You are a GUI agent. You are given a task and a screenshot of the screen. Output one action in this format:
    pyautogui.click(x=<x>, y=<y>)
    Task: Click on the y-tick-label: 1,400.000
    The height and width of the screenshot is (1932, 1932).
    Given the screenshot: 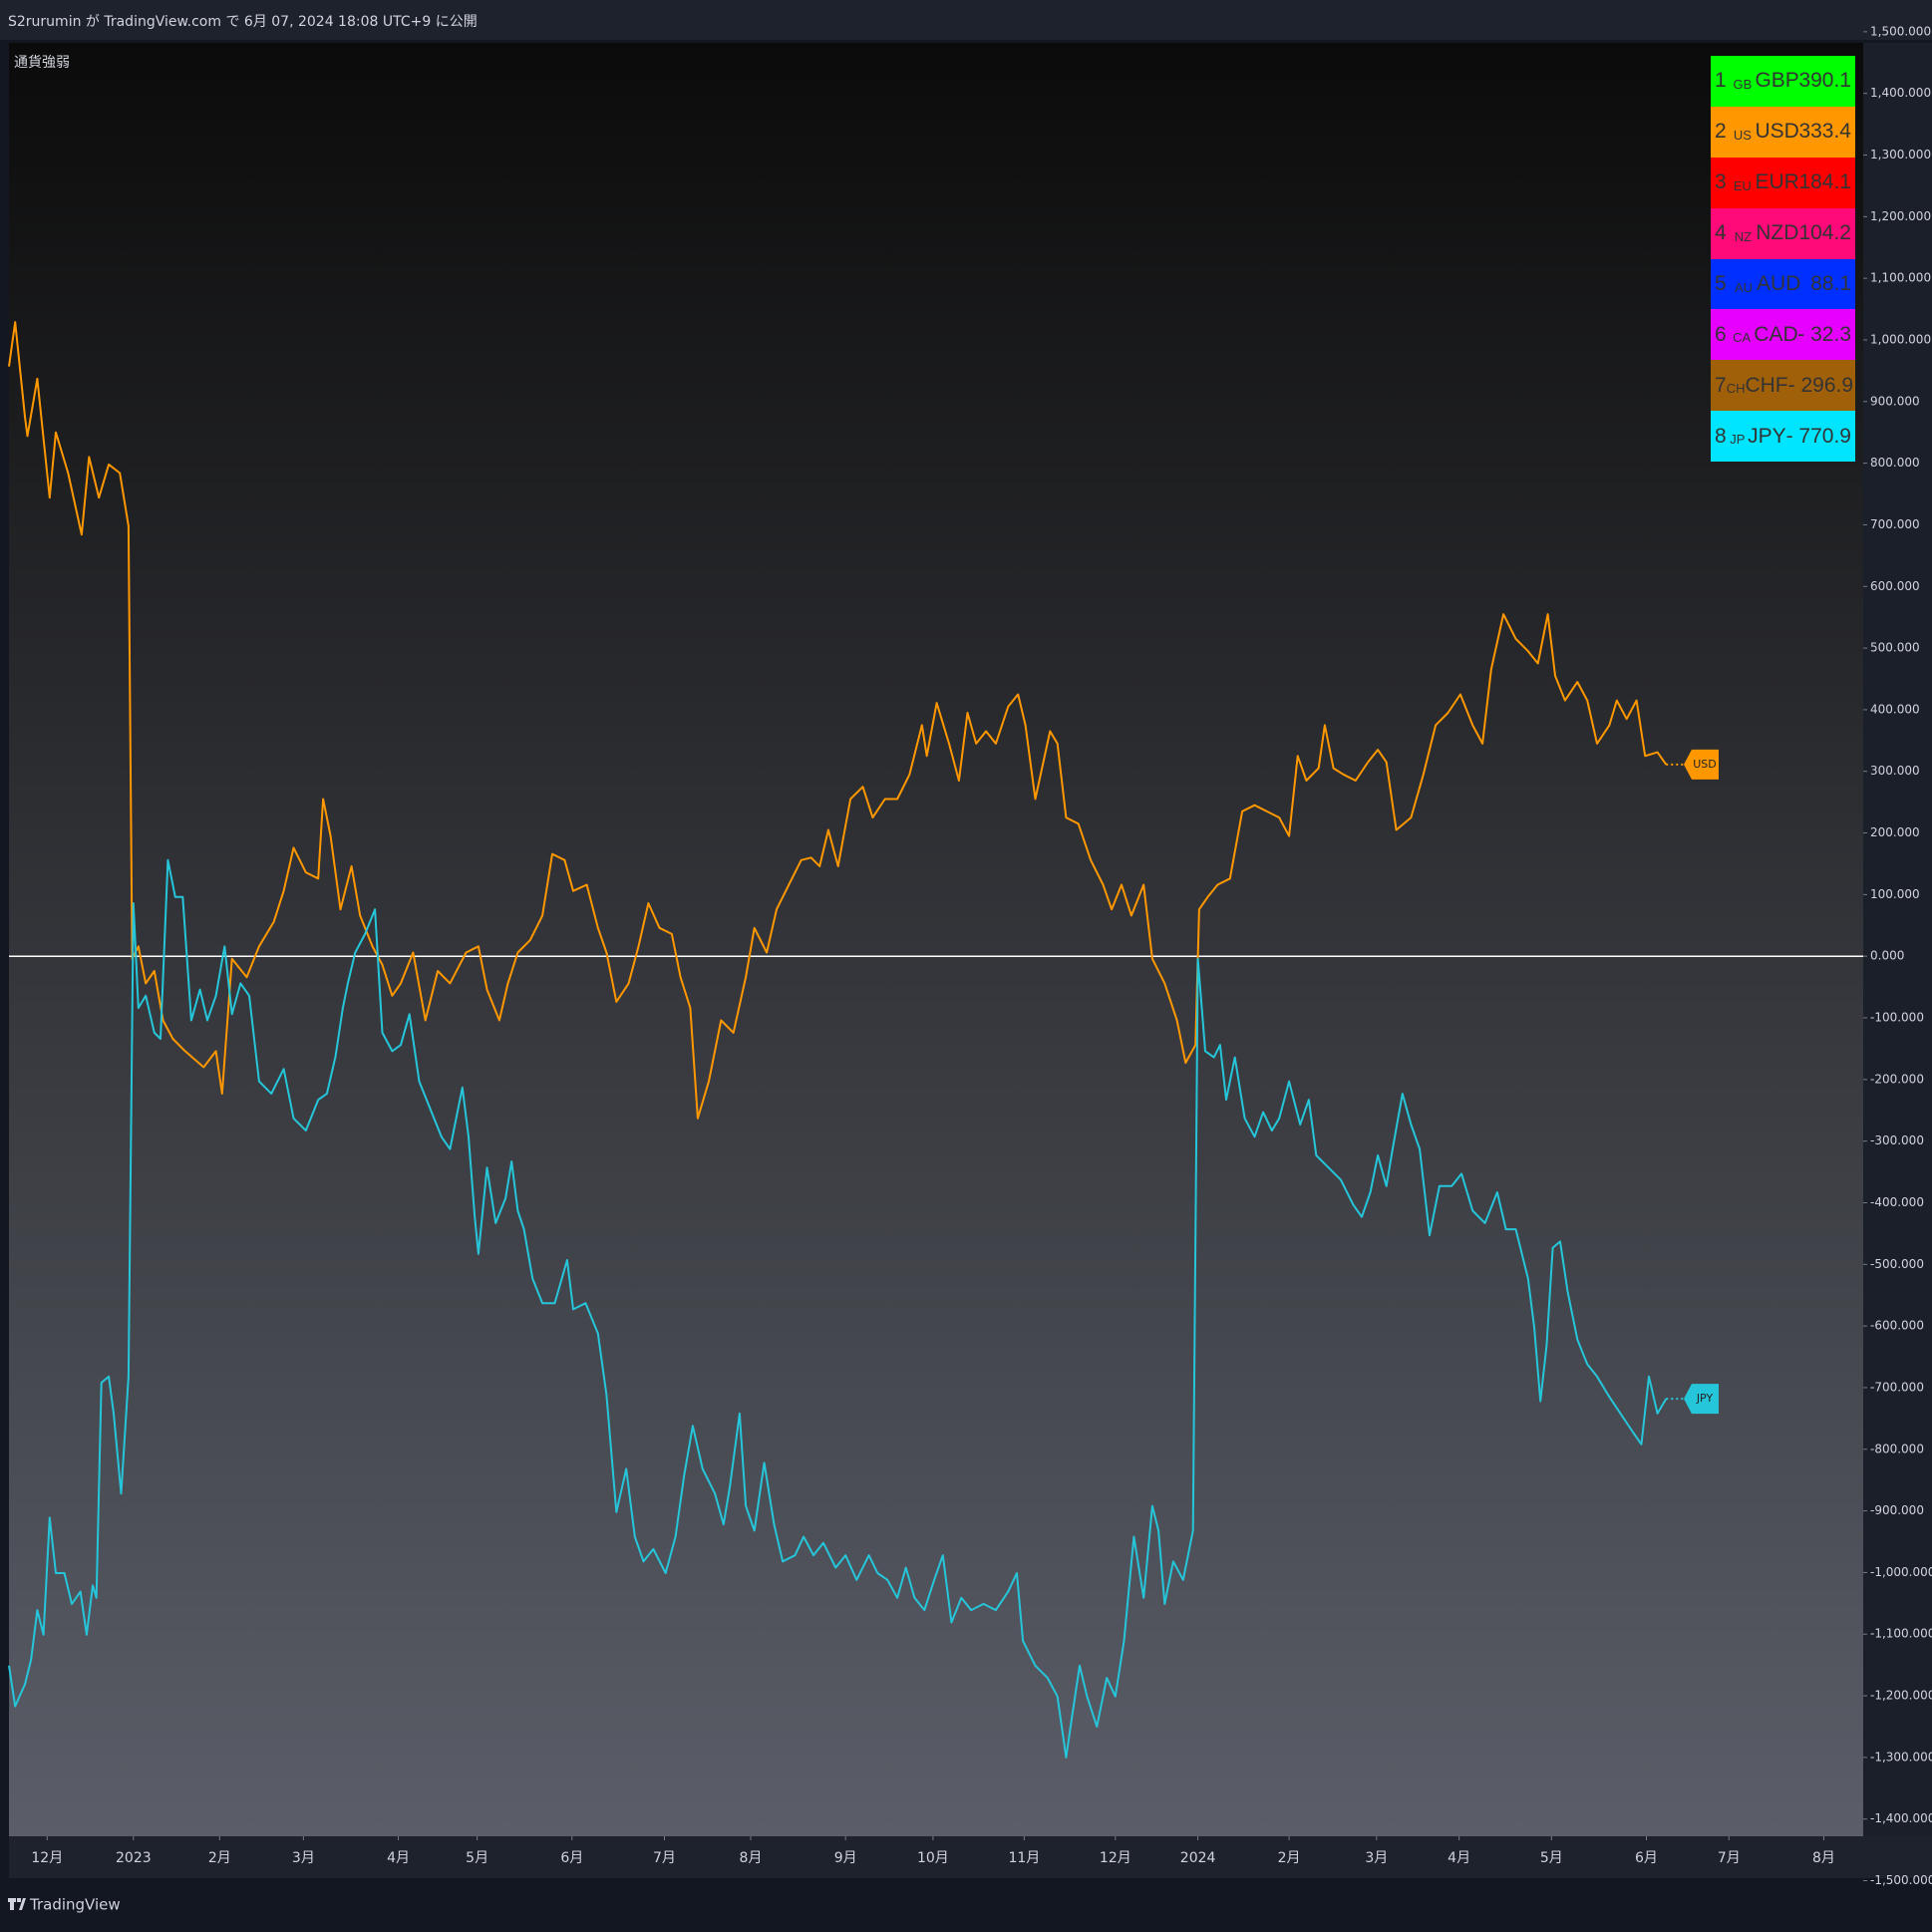 What is the action you would take?
    pyautogui.click(x=1900, y=93)
    